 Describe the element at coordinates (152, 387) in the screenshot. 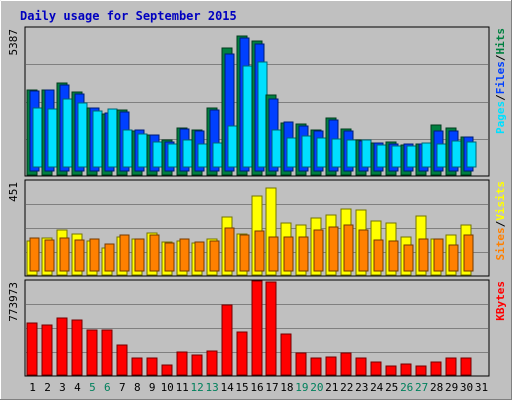

I see `x-tick-label-day-9: 9` at that location.